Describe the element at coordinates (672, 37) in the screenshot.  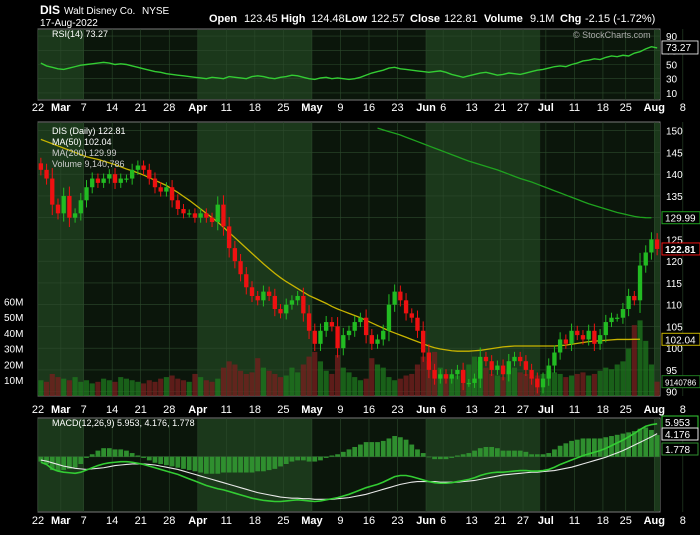
I see `rsi-ytick-label: 90` at that location.